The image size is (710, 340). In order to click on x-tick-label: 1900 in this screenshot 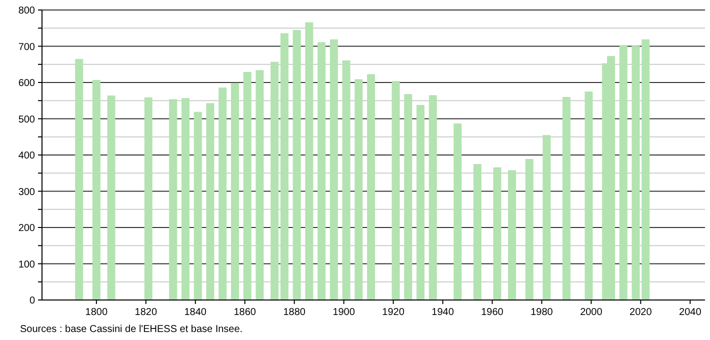, I will do `click(344, 312)`.